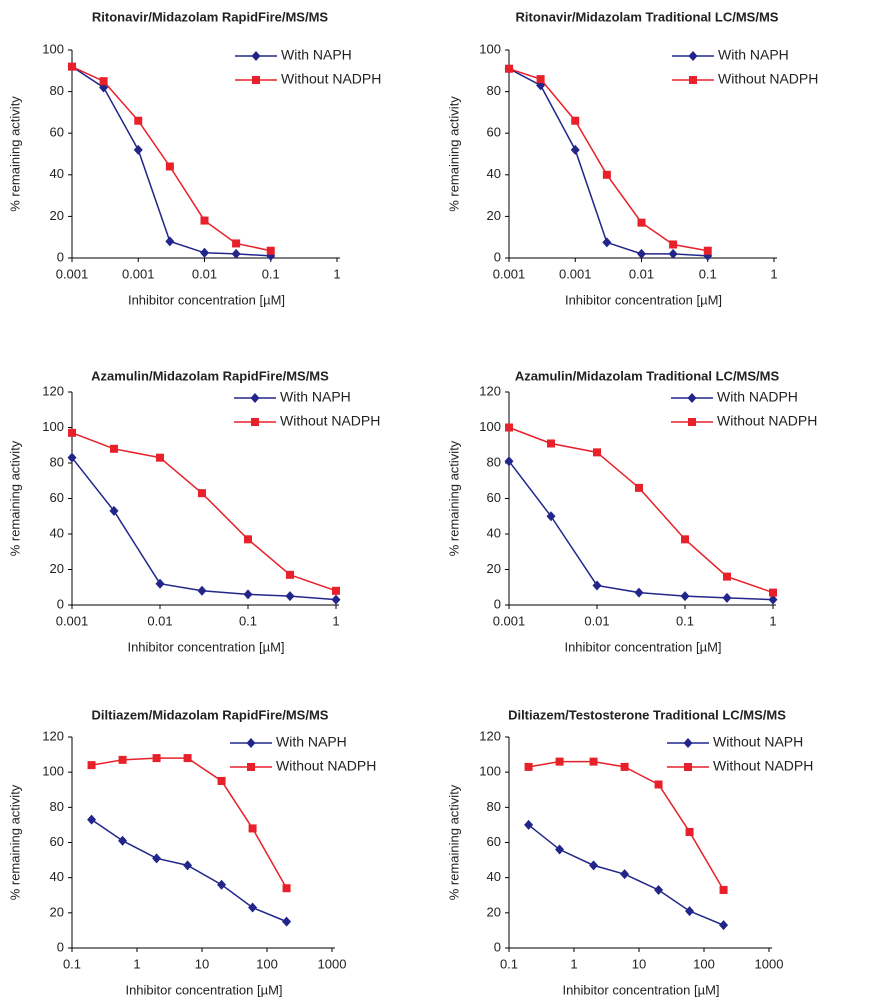 The width and height of the screenshot is (871, 1005). Describe the element at coordinates (210, 16) in the screenshot. I see `chart-title: Ritonavir/Midazolam RapidFire/MS/MS` at that location.